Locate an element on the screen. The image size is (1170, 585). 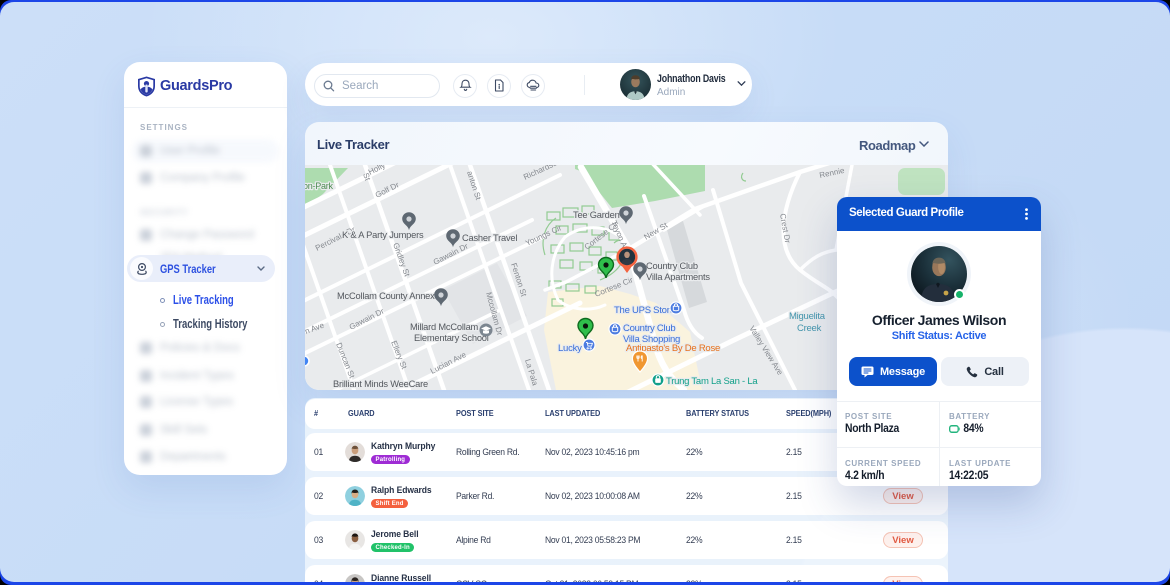
svg-text: Villa Shopping is located at coordinates (651, 339).